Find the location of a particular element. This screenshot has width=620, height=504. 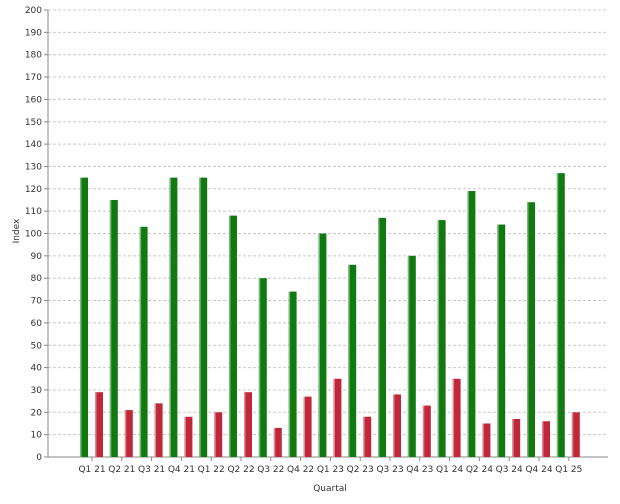

x-tick-label: Q2 22 is located at coordinates (240, 470).